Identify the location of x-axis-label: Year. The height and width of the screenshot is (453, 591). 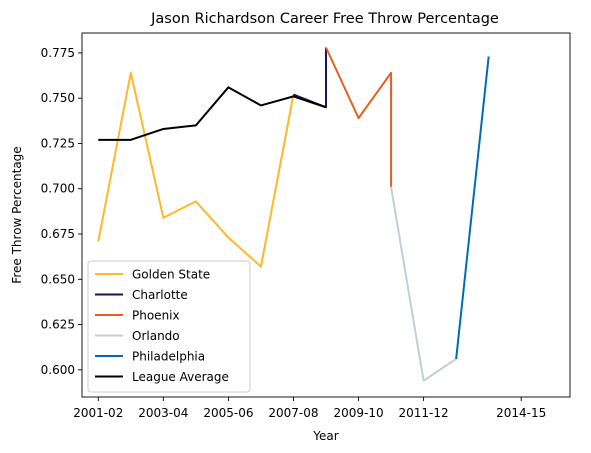
(325, 436).